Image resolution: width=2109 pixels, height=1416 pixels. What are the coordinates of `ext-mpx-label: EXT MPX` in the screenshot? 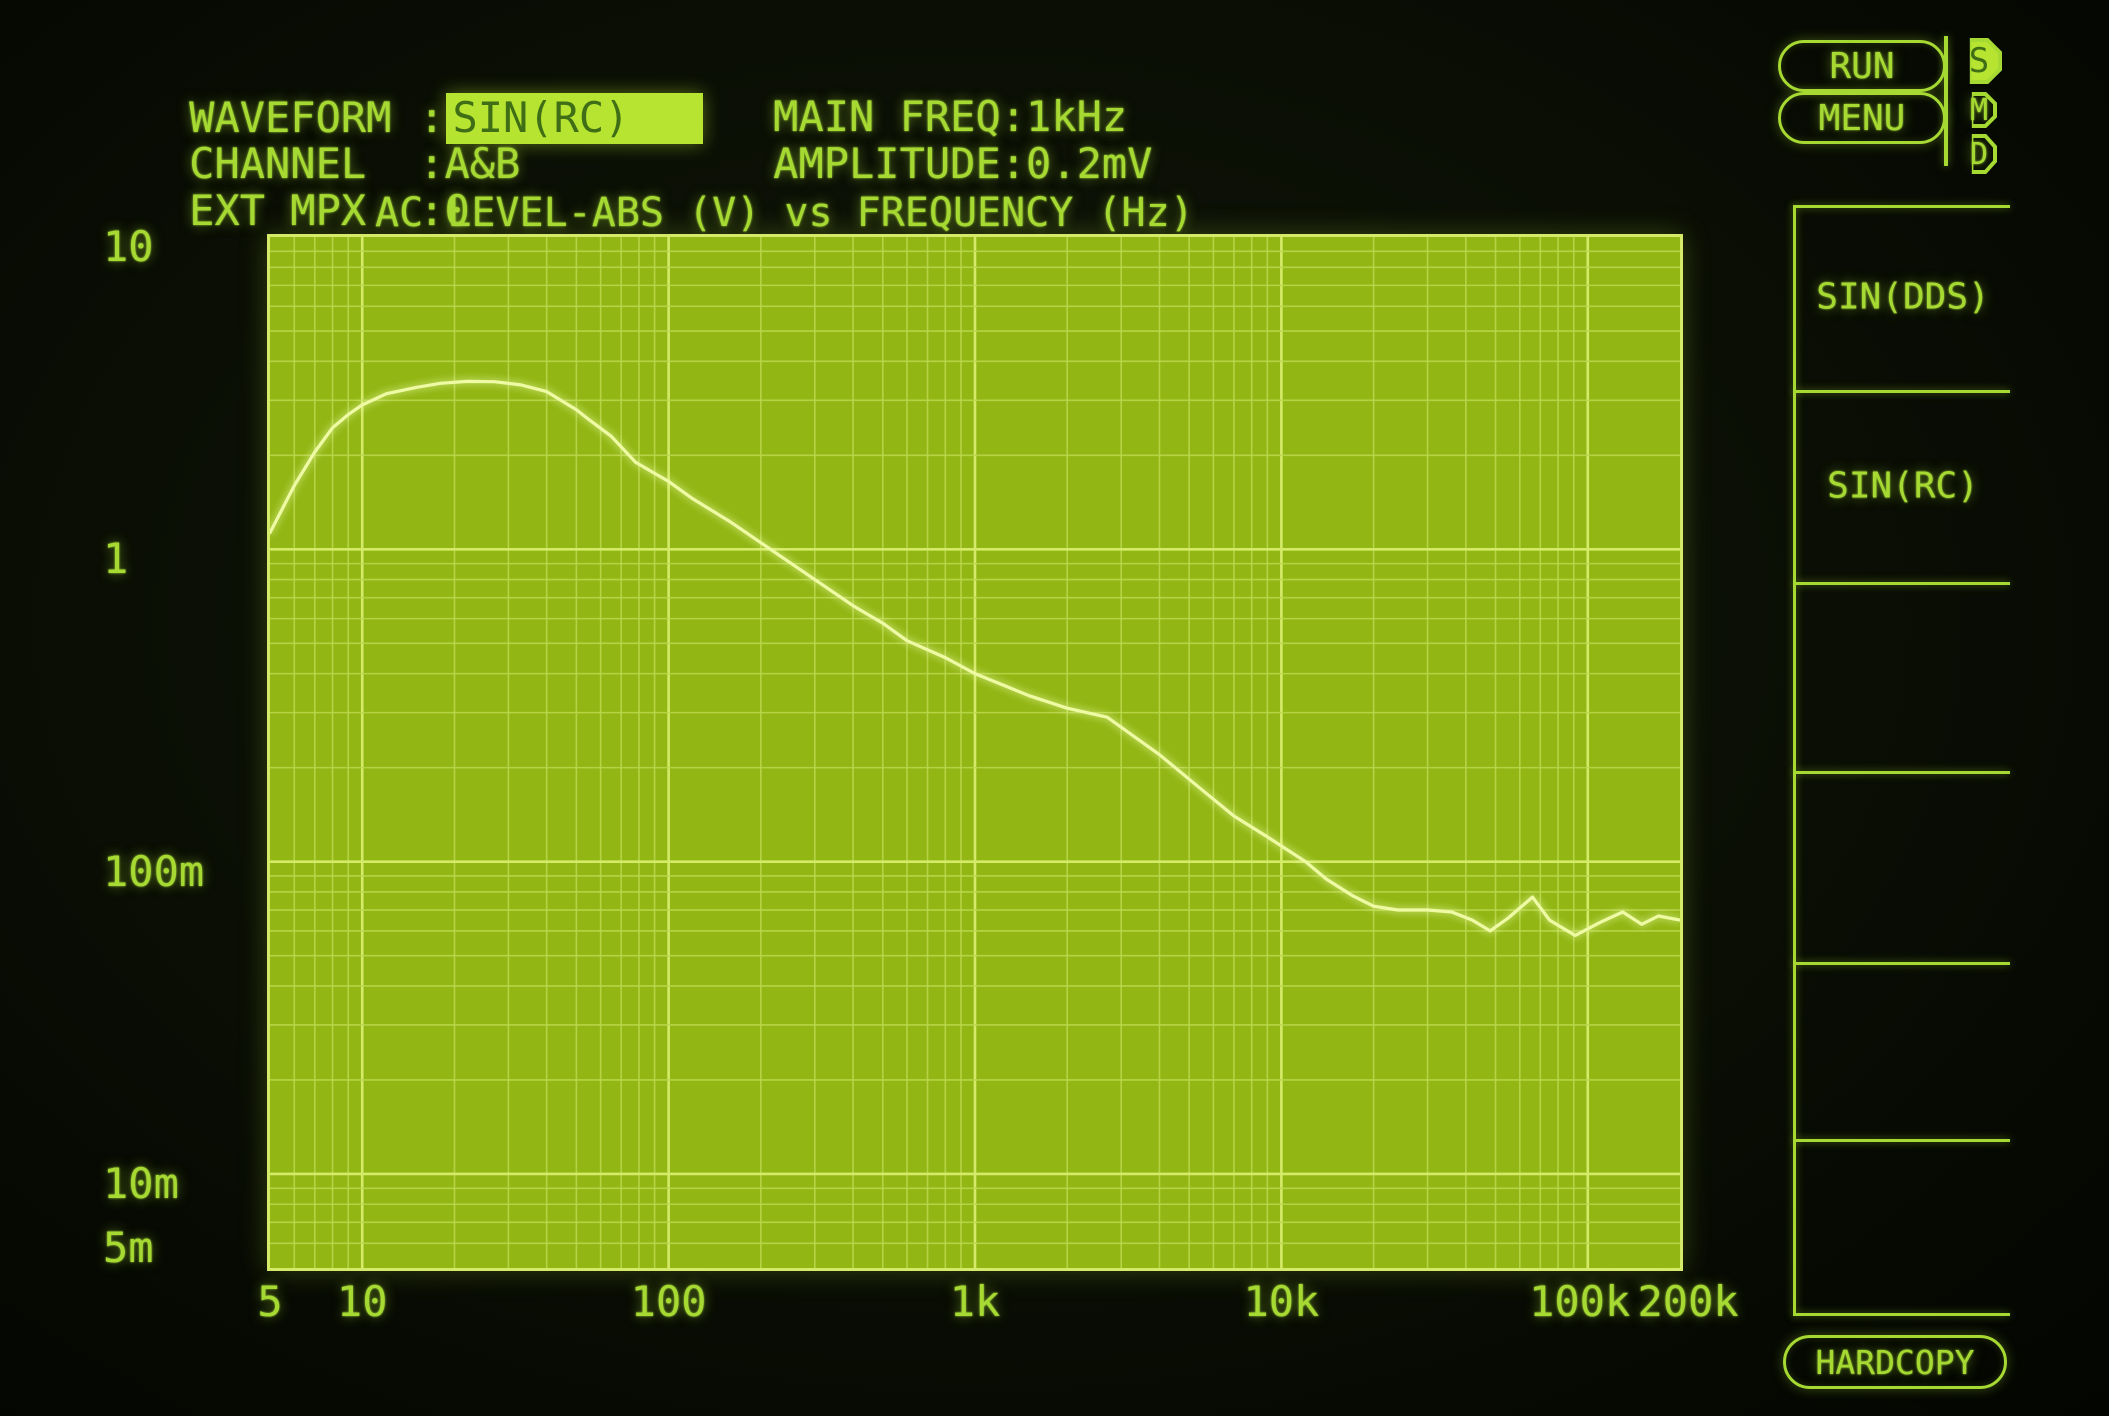 It's located at (278, 210).